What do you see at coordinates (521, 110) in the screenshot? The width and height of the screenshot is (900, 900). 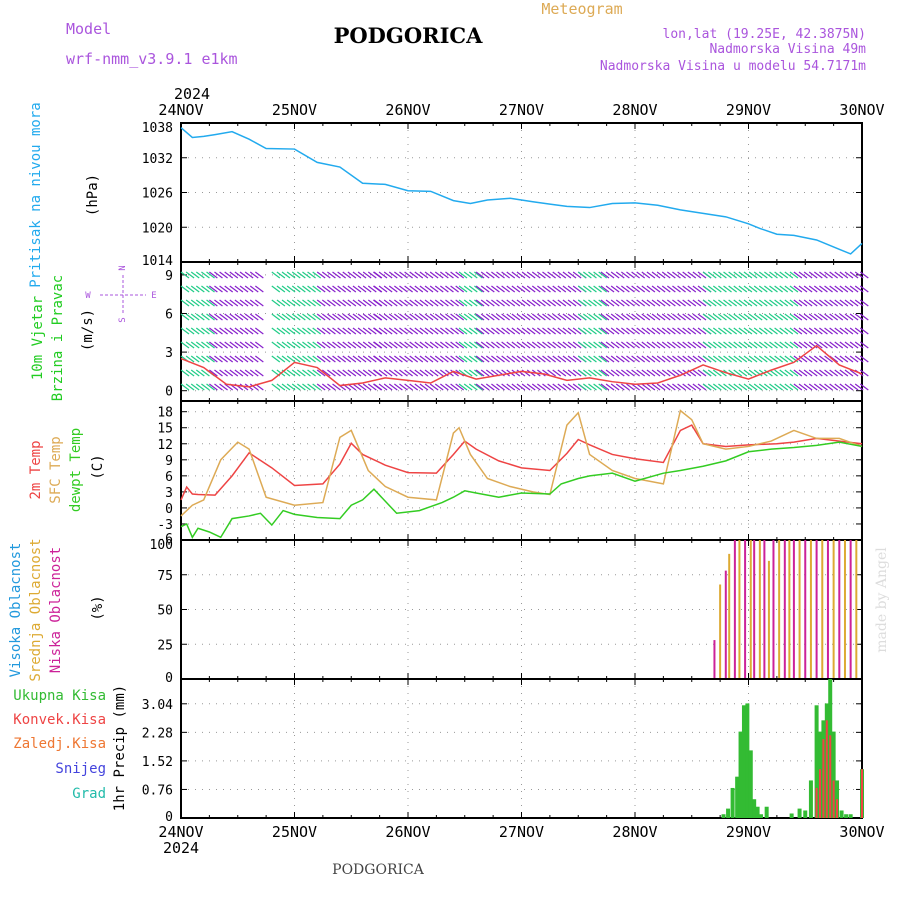 I see `date-label: 27NOV` at bounding box center [521, 110].